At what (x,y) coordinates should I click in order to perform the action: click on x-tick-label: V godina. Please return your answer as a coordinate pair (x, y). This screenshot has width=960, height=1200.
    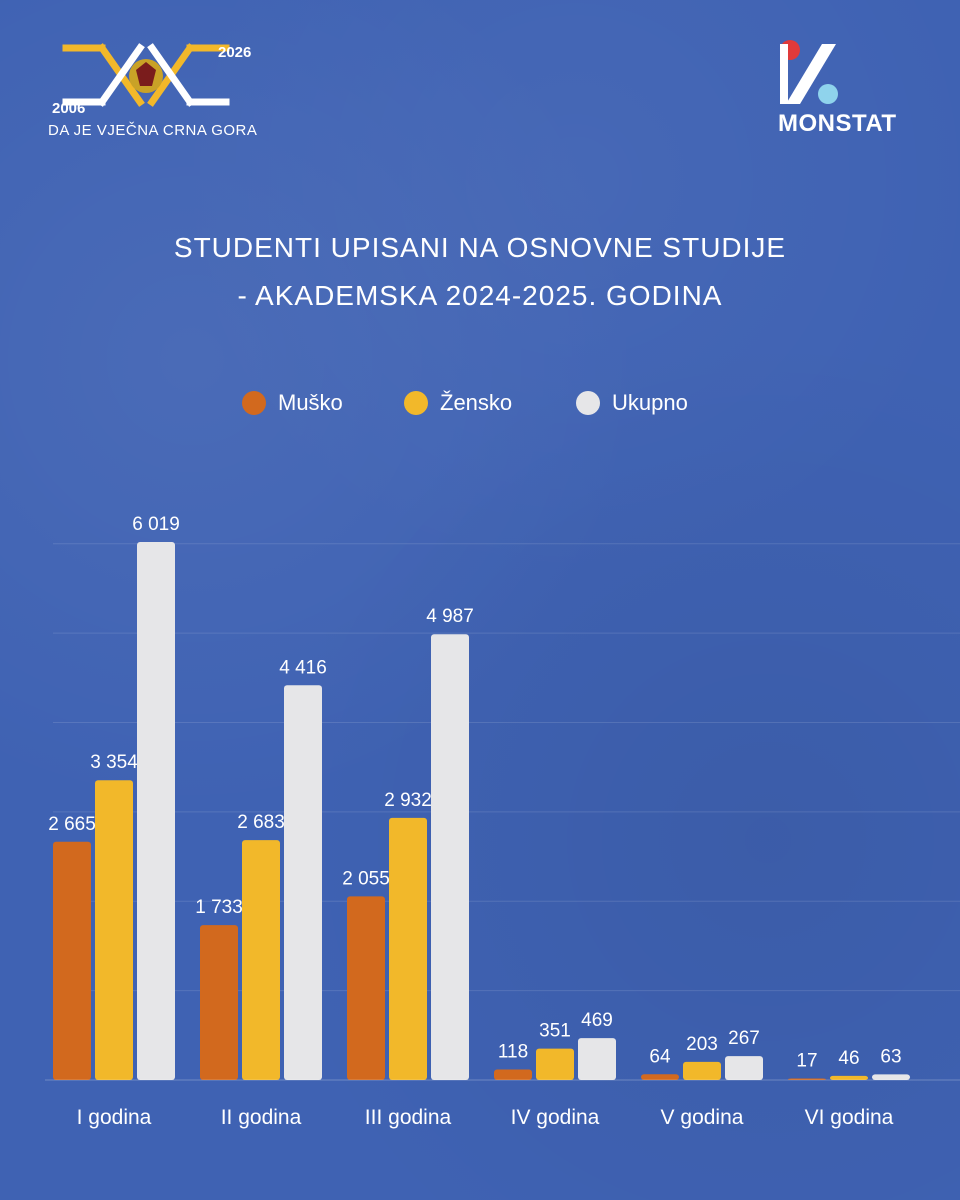
    Looking at the image, I should click on (702, 1117).